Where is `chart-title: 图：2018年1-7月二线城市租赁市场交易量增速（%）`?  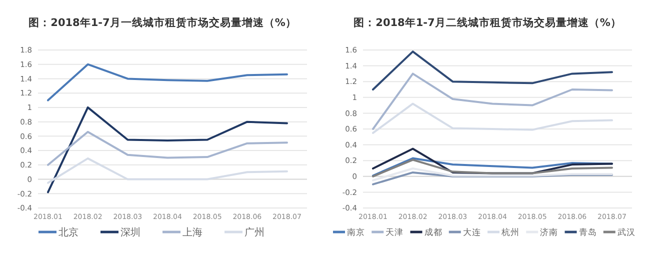 chart-title: 图：2018年1-7月二线城市租赁市场交易量增速（%） is located at coordinates (488, 22).